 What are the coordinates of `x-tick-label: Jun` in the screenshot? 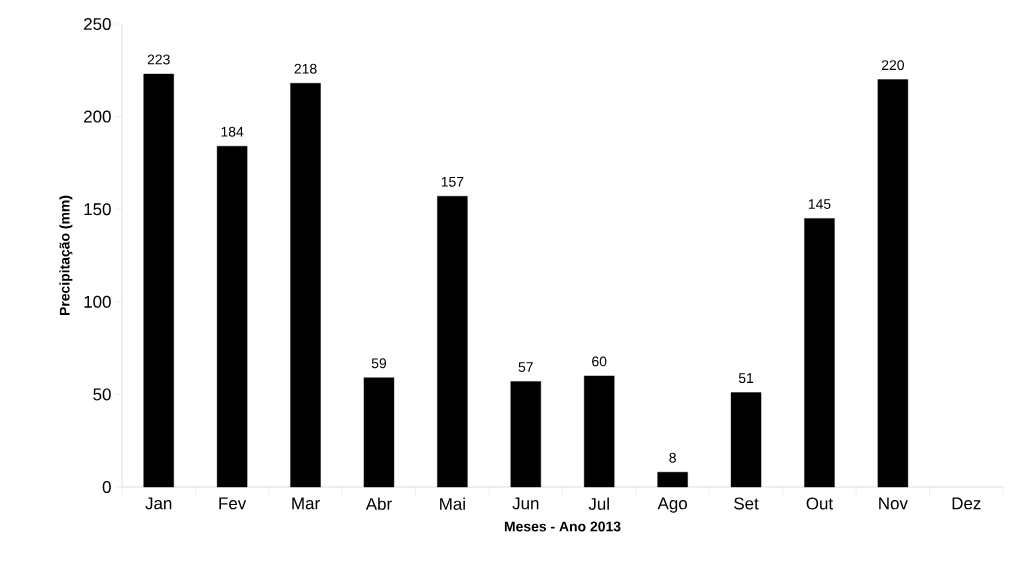 It's located at (525, 503).